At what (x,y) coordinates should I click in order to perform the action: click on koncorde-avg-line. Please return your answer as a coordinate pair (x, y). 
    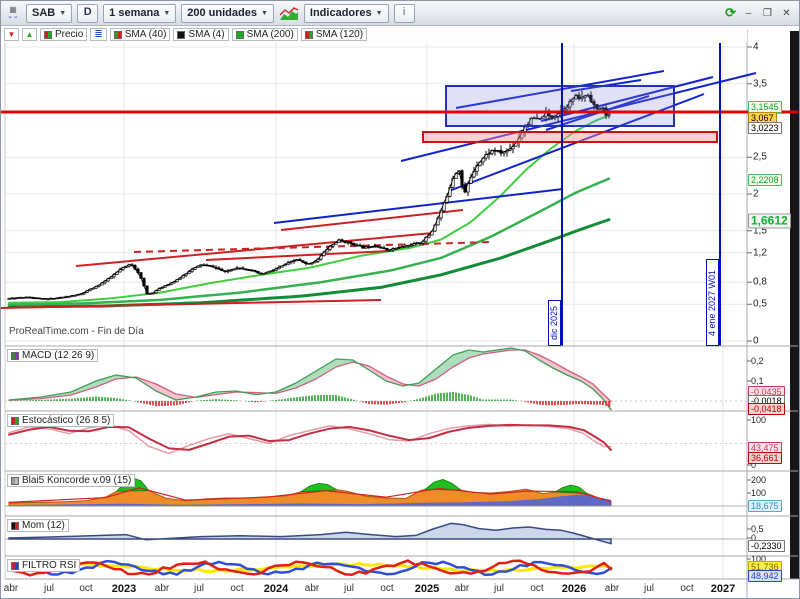
    Looking at the image, I should click on (310, 495).